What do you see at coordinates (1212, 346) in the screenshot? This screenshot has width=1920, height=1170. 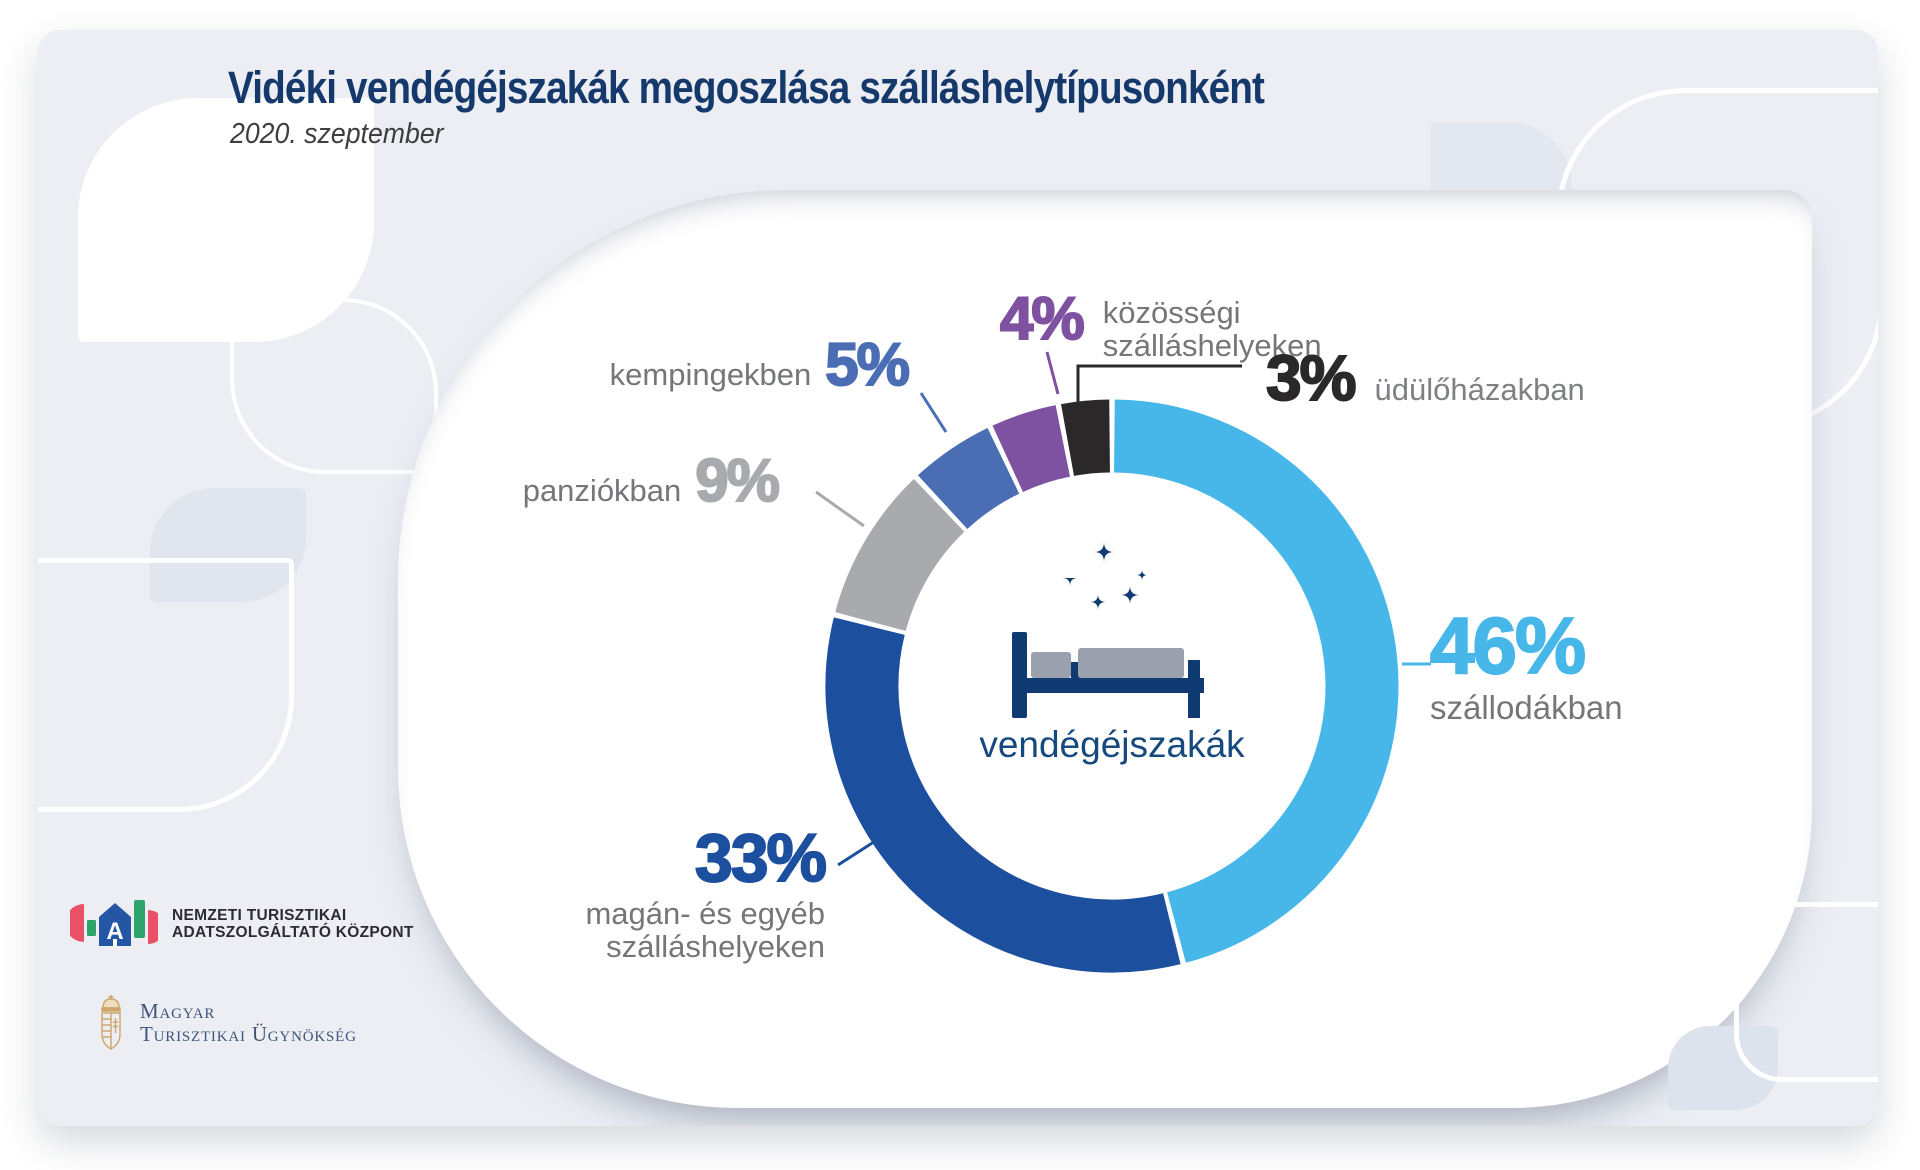 I see `category-label-community-line2: szálláshelyeken` at bounding box center [1212, 346].